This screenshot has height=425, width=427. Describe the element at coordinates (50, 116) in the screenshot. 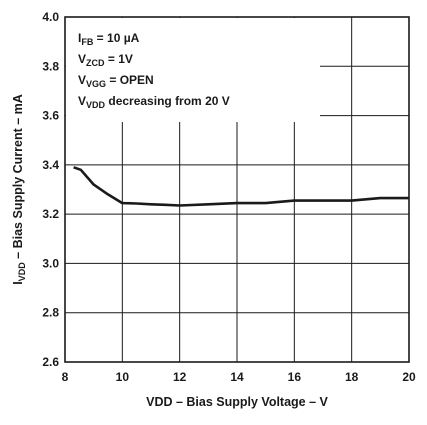

I see `y-tick-label: 3.6` at that location.